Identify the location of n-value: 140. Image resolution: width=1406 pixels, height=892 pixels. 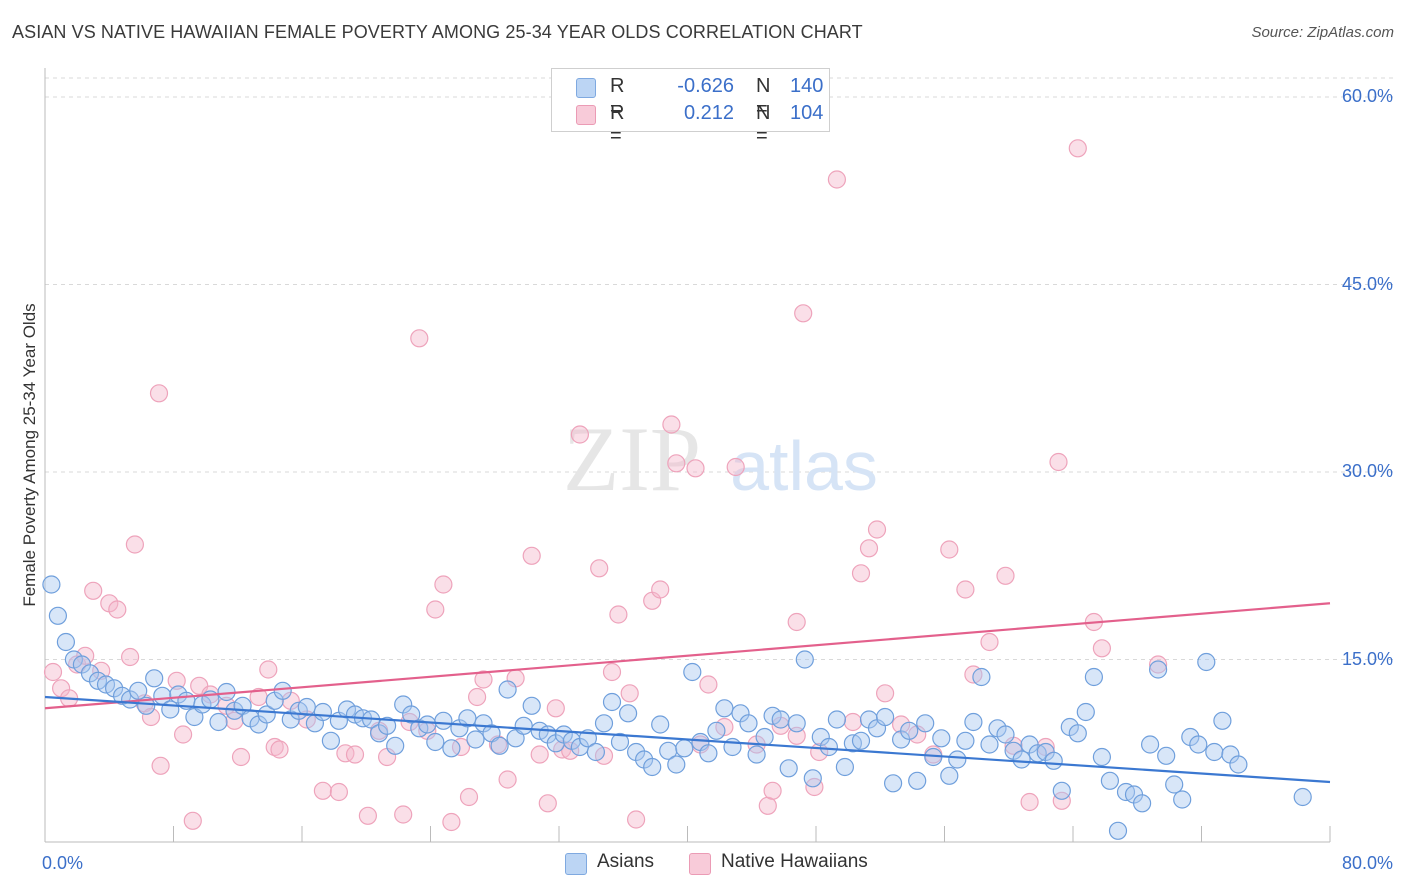
(807, 86).